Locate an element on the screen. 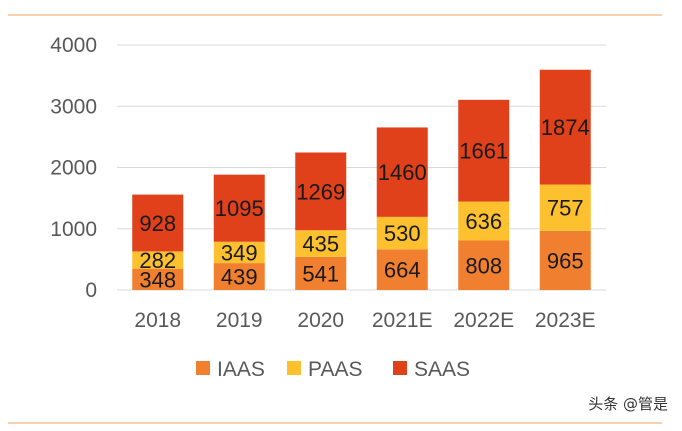  legend: IAAS PAAS SAAS is located at coordinates (333, 369).